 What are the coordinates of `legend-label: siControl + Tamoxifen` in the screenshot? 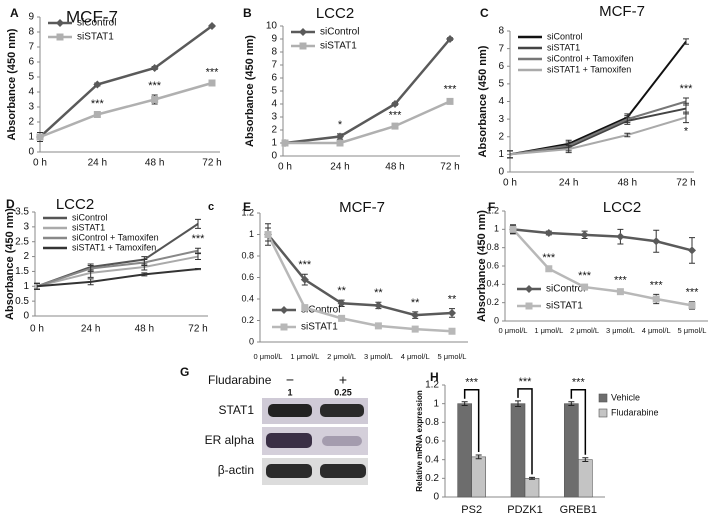 It's located at (115, 237).